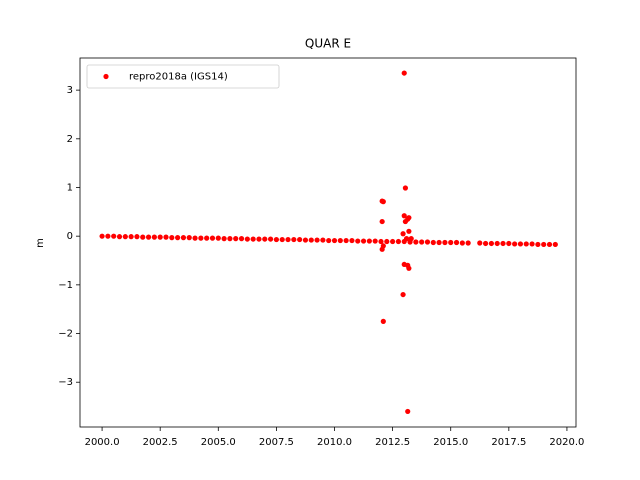  What do you see at coordinates (334, 442) in the screenshot?
I see `x-tick-label: 2010.0` at bounding box center [334, 442].